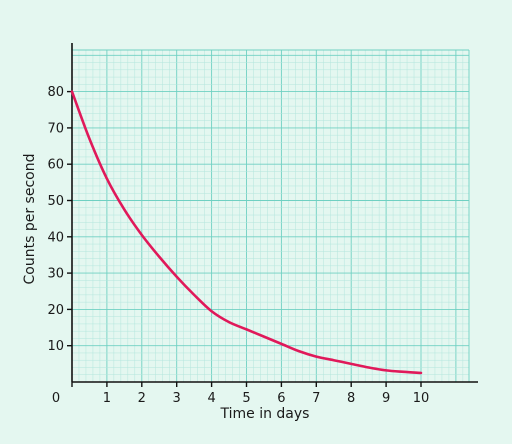 The image size is (512, 444). Describe the element at coordinates (55, 92) in the screenshot. I see `y-tick-label-80: 80` at that location.